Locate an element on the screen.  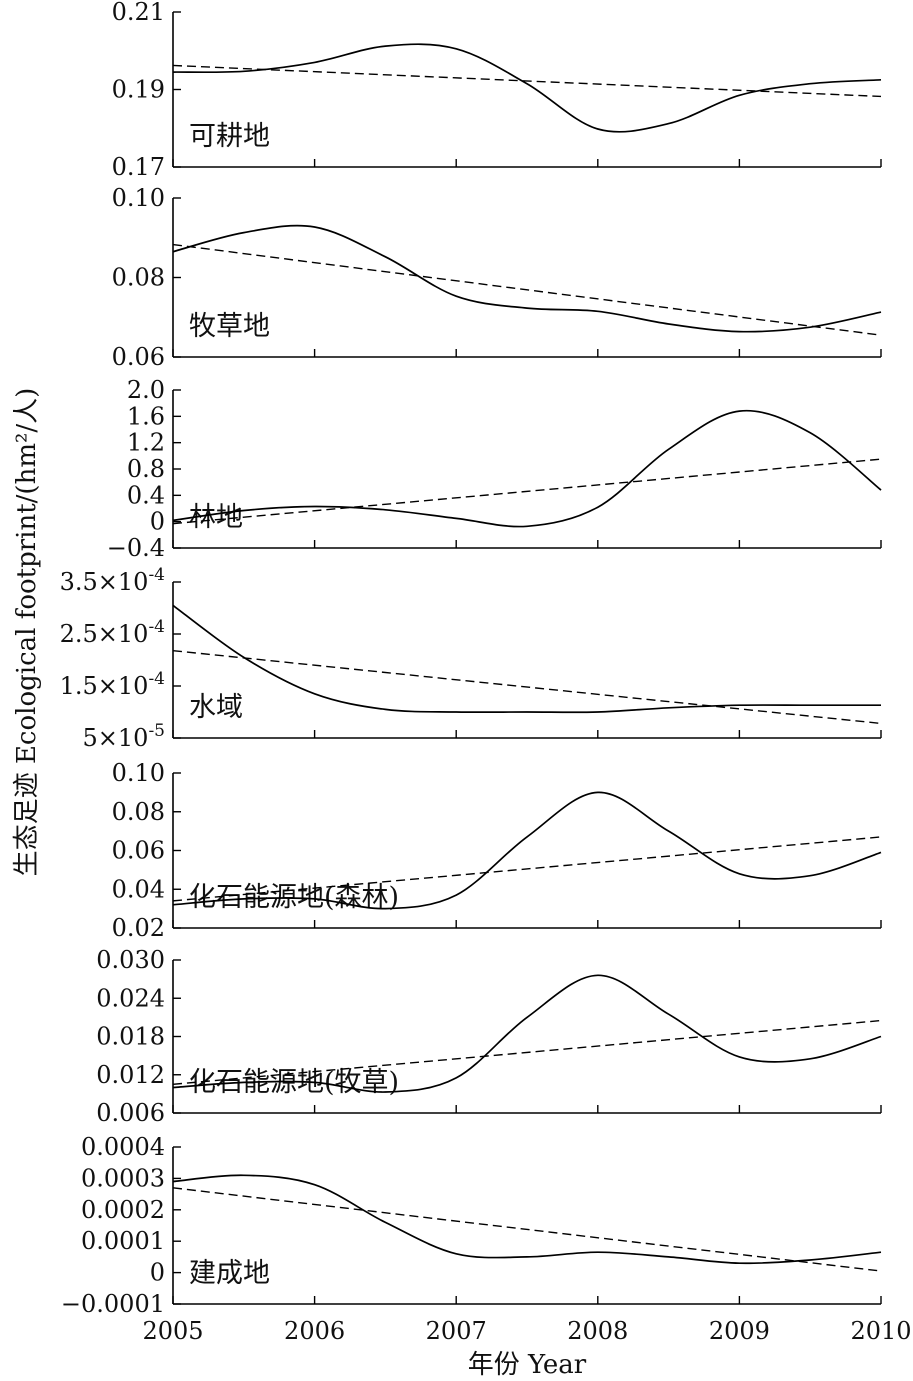
panel-label: 建成地 is located at coordinates (229, 1273).